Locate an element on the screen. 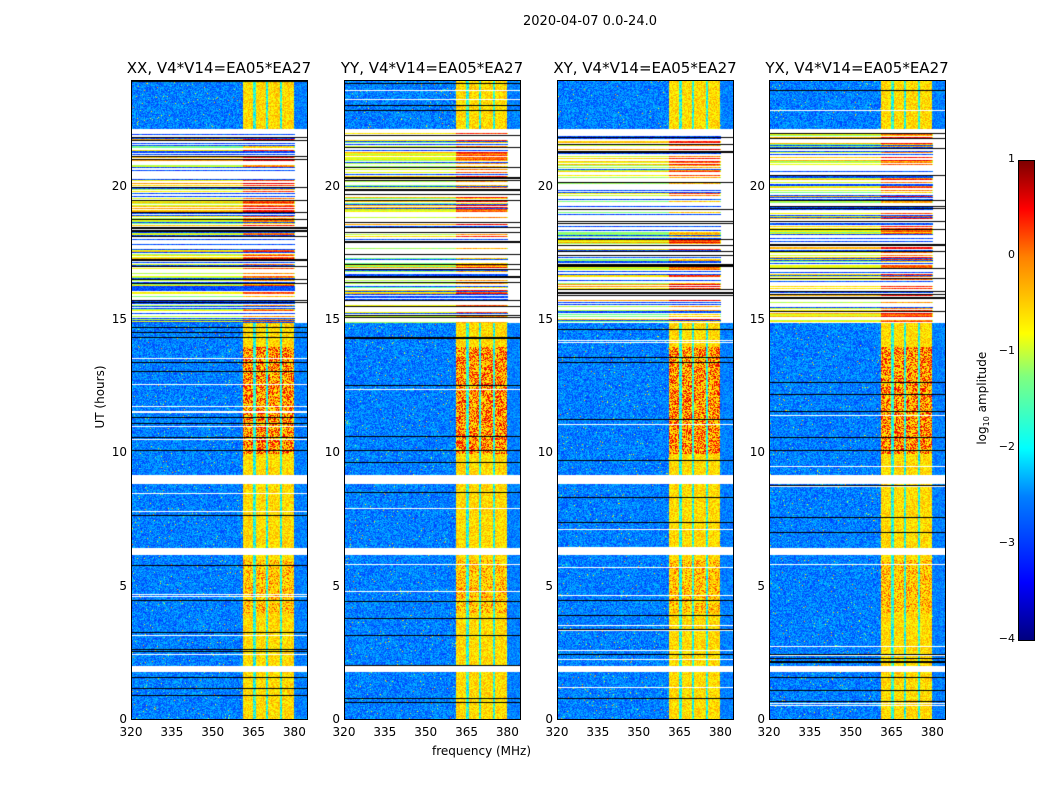 This screenshot has height=800, width=1050. y-axis-label: UT (hours) is located at coordinates (100, 397).